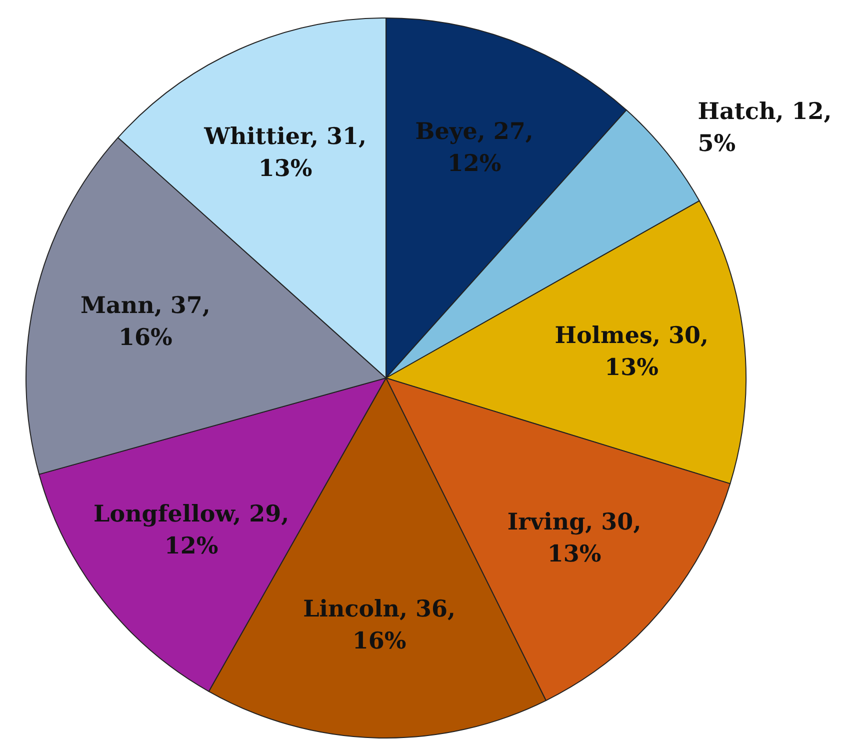 This screenshot has height=752, width=867. What do you see at coordinates (631, 351) in the screenshot?
I see `slice-label: Holmes, 30, 13%` at bounding box center [631, 351].